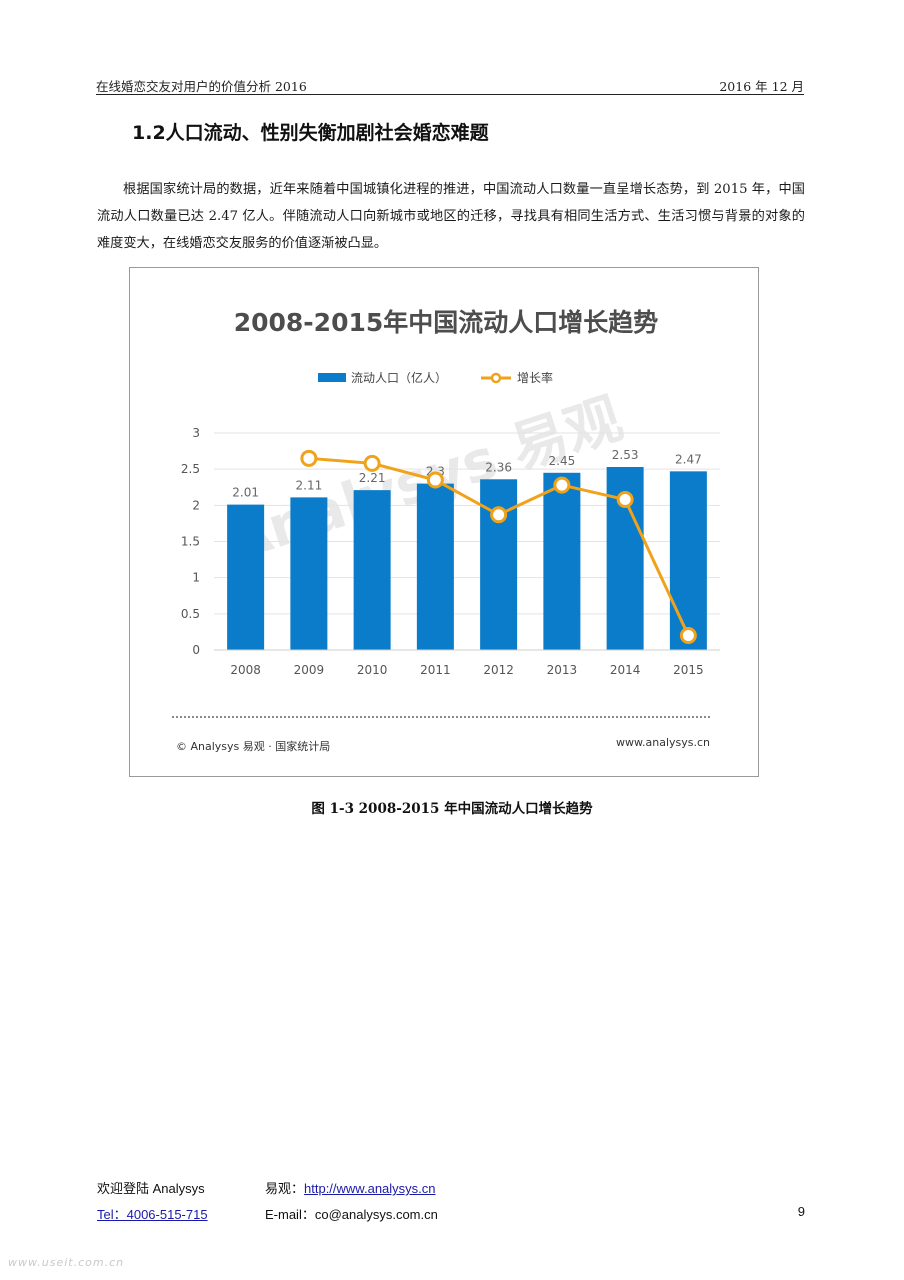  What do you see at coordinates (152, 1214) in the screenshot?
I see `footer-tel: Tel：4006-515-715` at bounding box center [152, 1214].